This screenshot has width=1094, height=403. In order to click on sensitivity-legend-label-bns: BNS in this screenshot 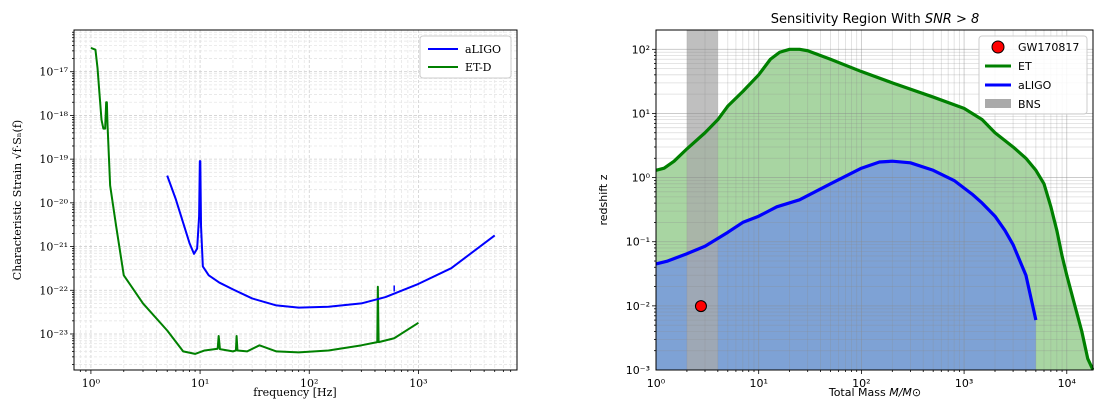, I will do `click(1029, 104)`.